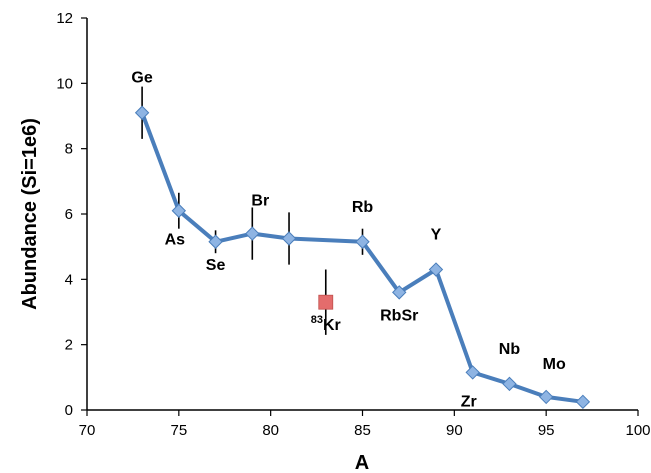  Describe the element at coordinates (178, 430) in the screenshot. I see `x-tick-label: 75` at that location.